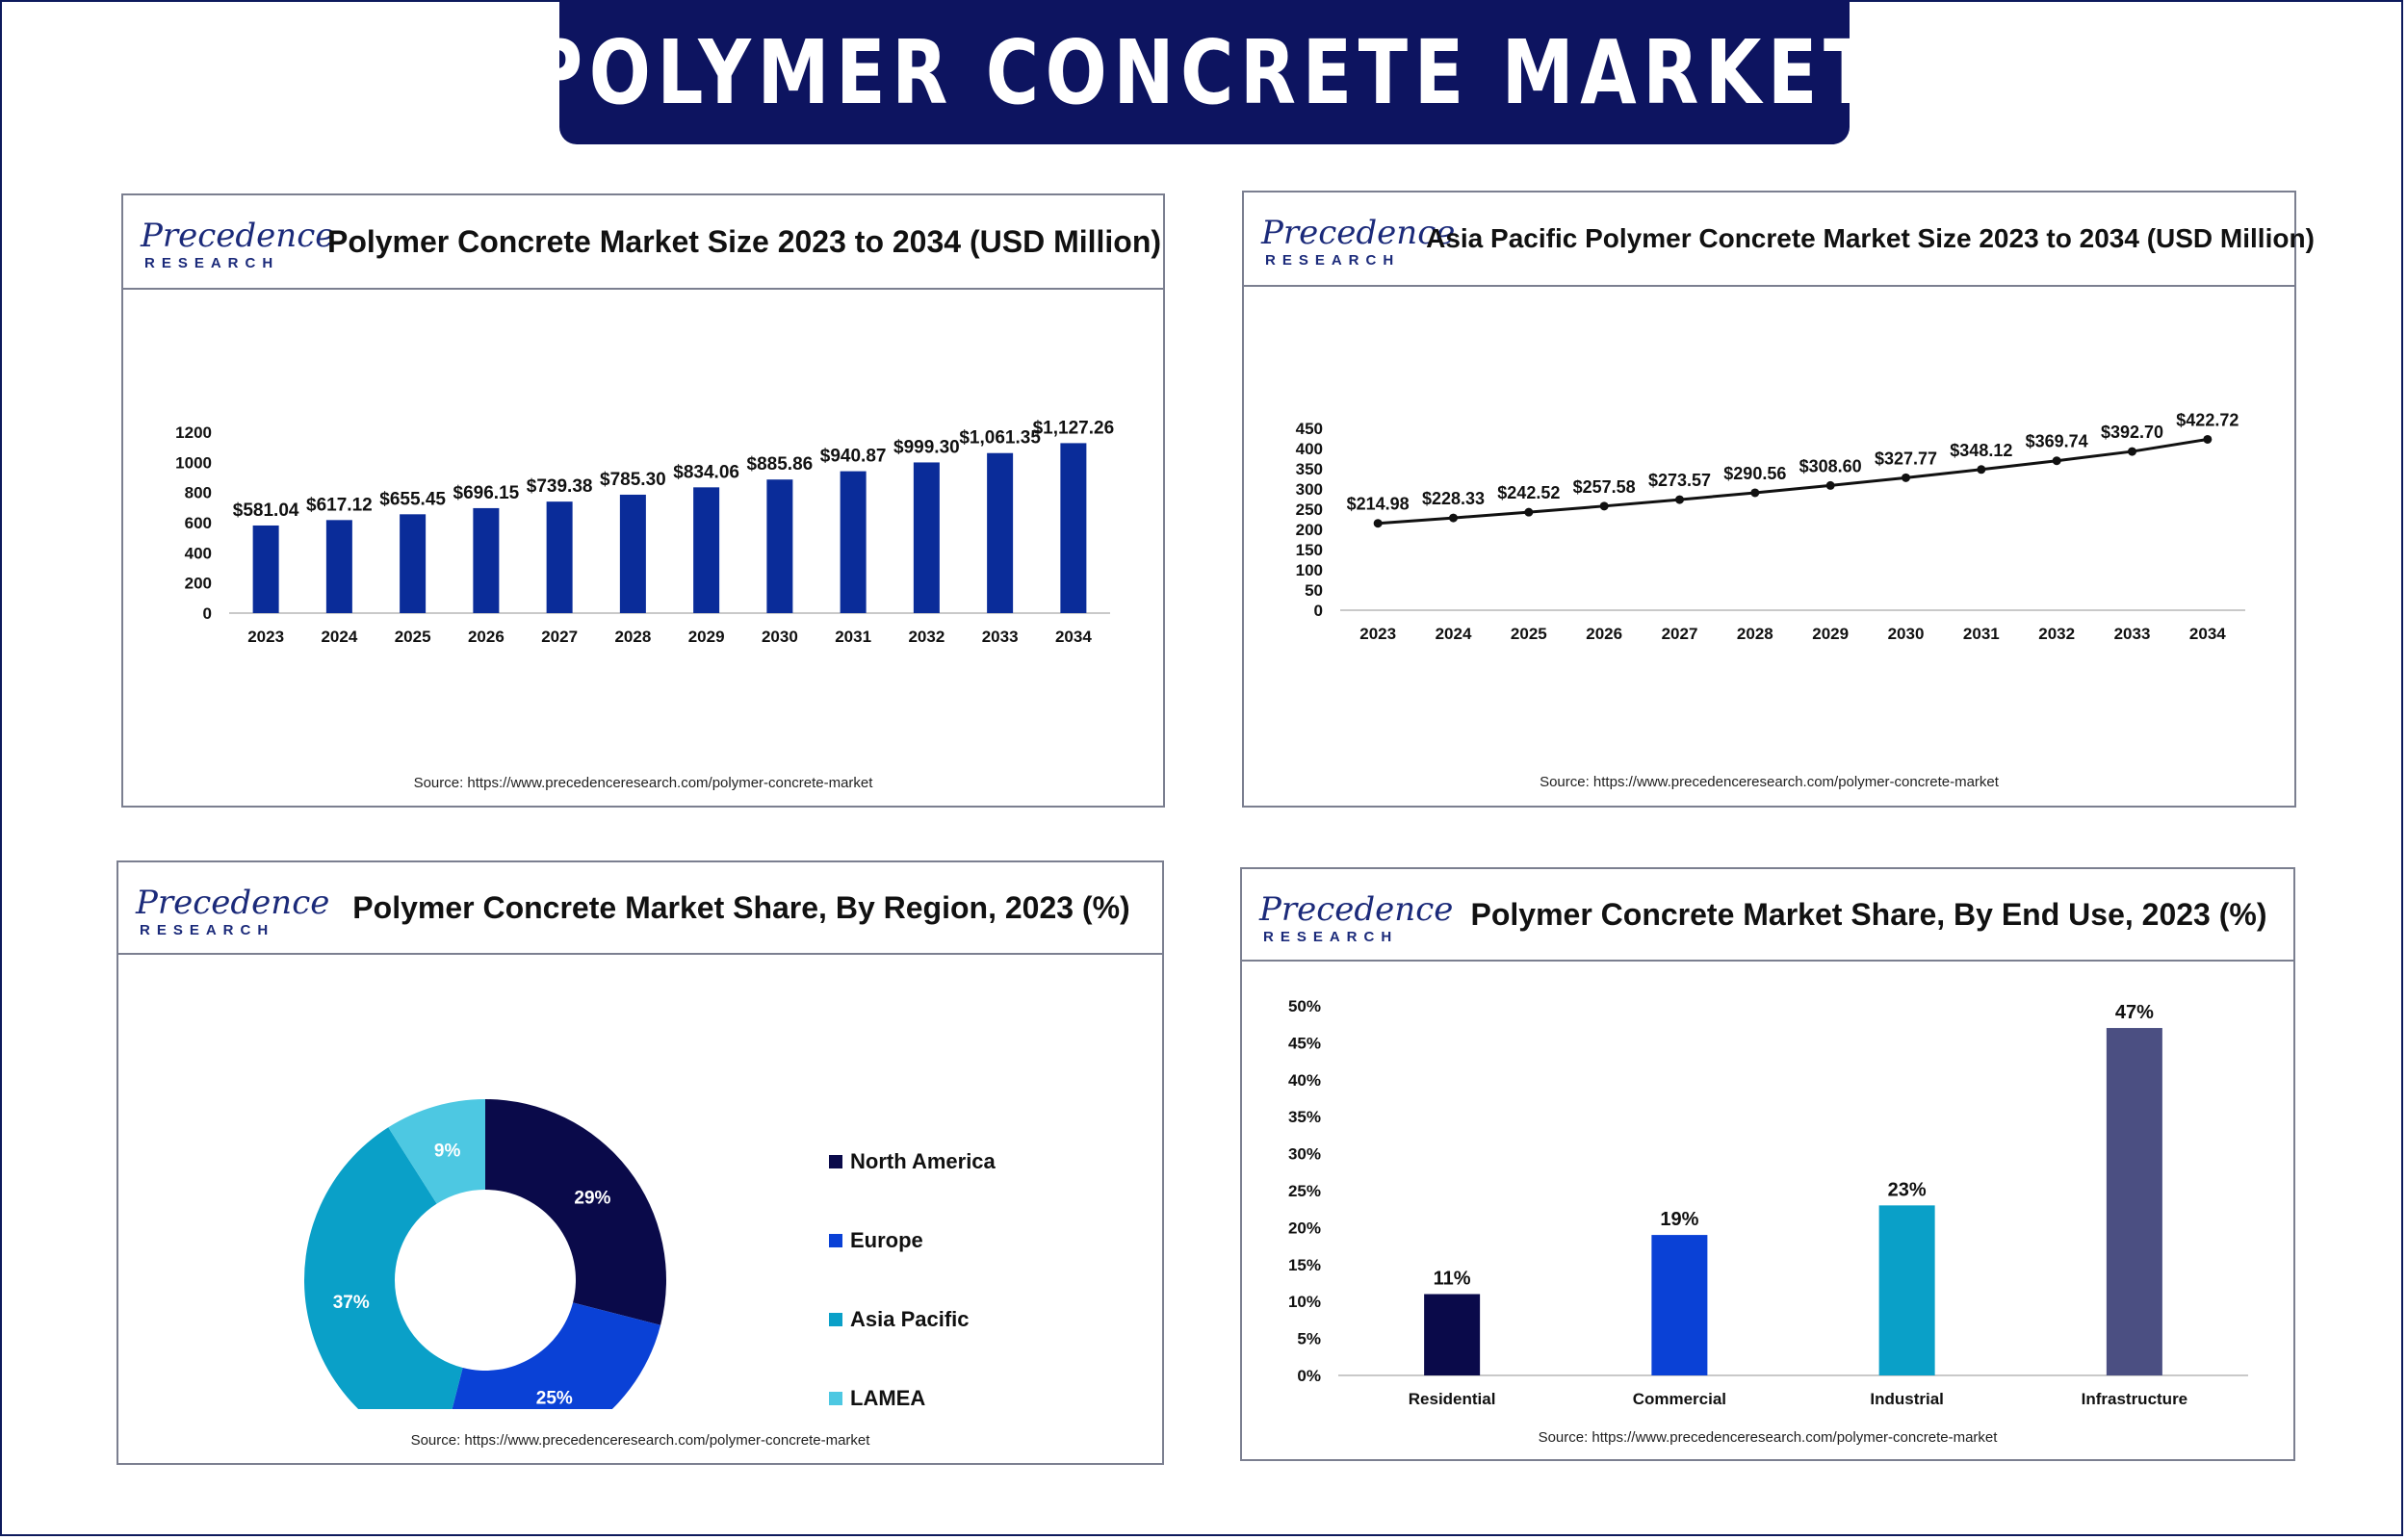  Describe the element at coordinates (198, 584) in the screenshot. I see `y-tick-label: 200` at that location.